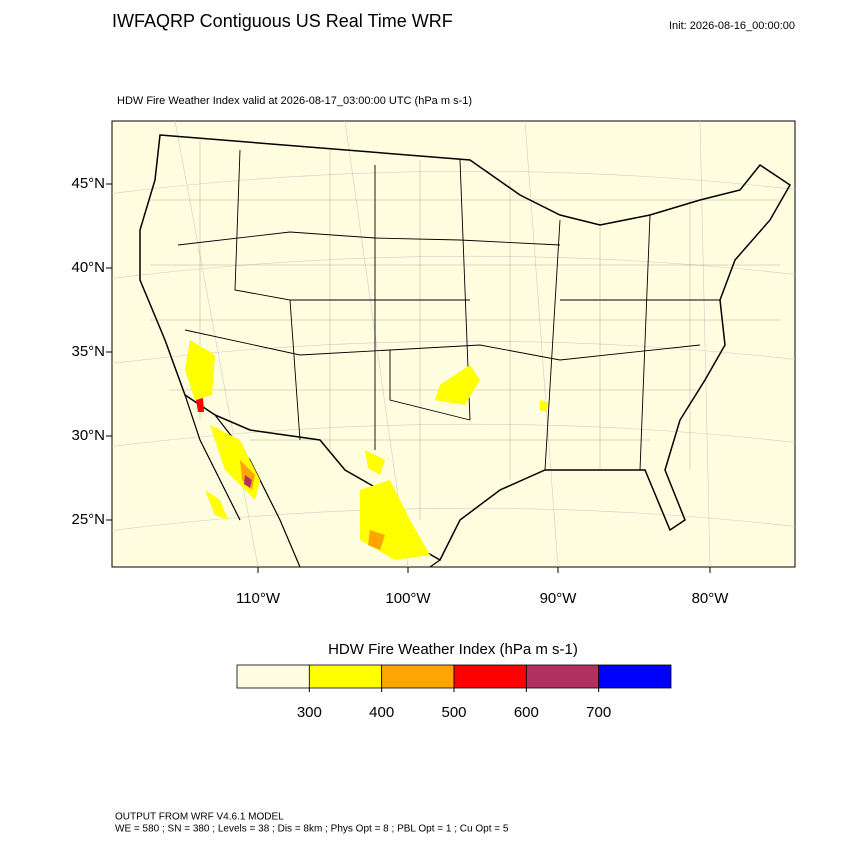 This screenshot has width=850, height=855. I want to click on lat-label: 35°N, so click(88, 351).